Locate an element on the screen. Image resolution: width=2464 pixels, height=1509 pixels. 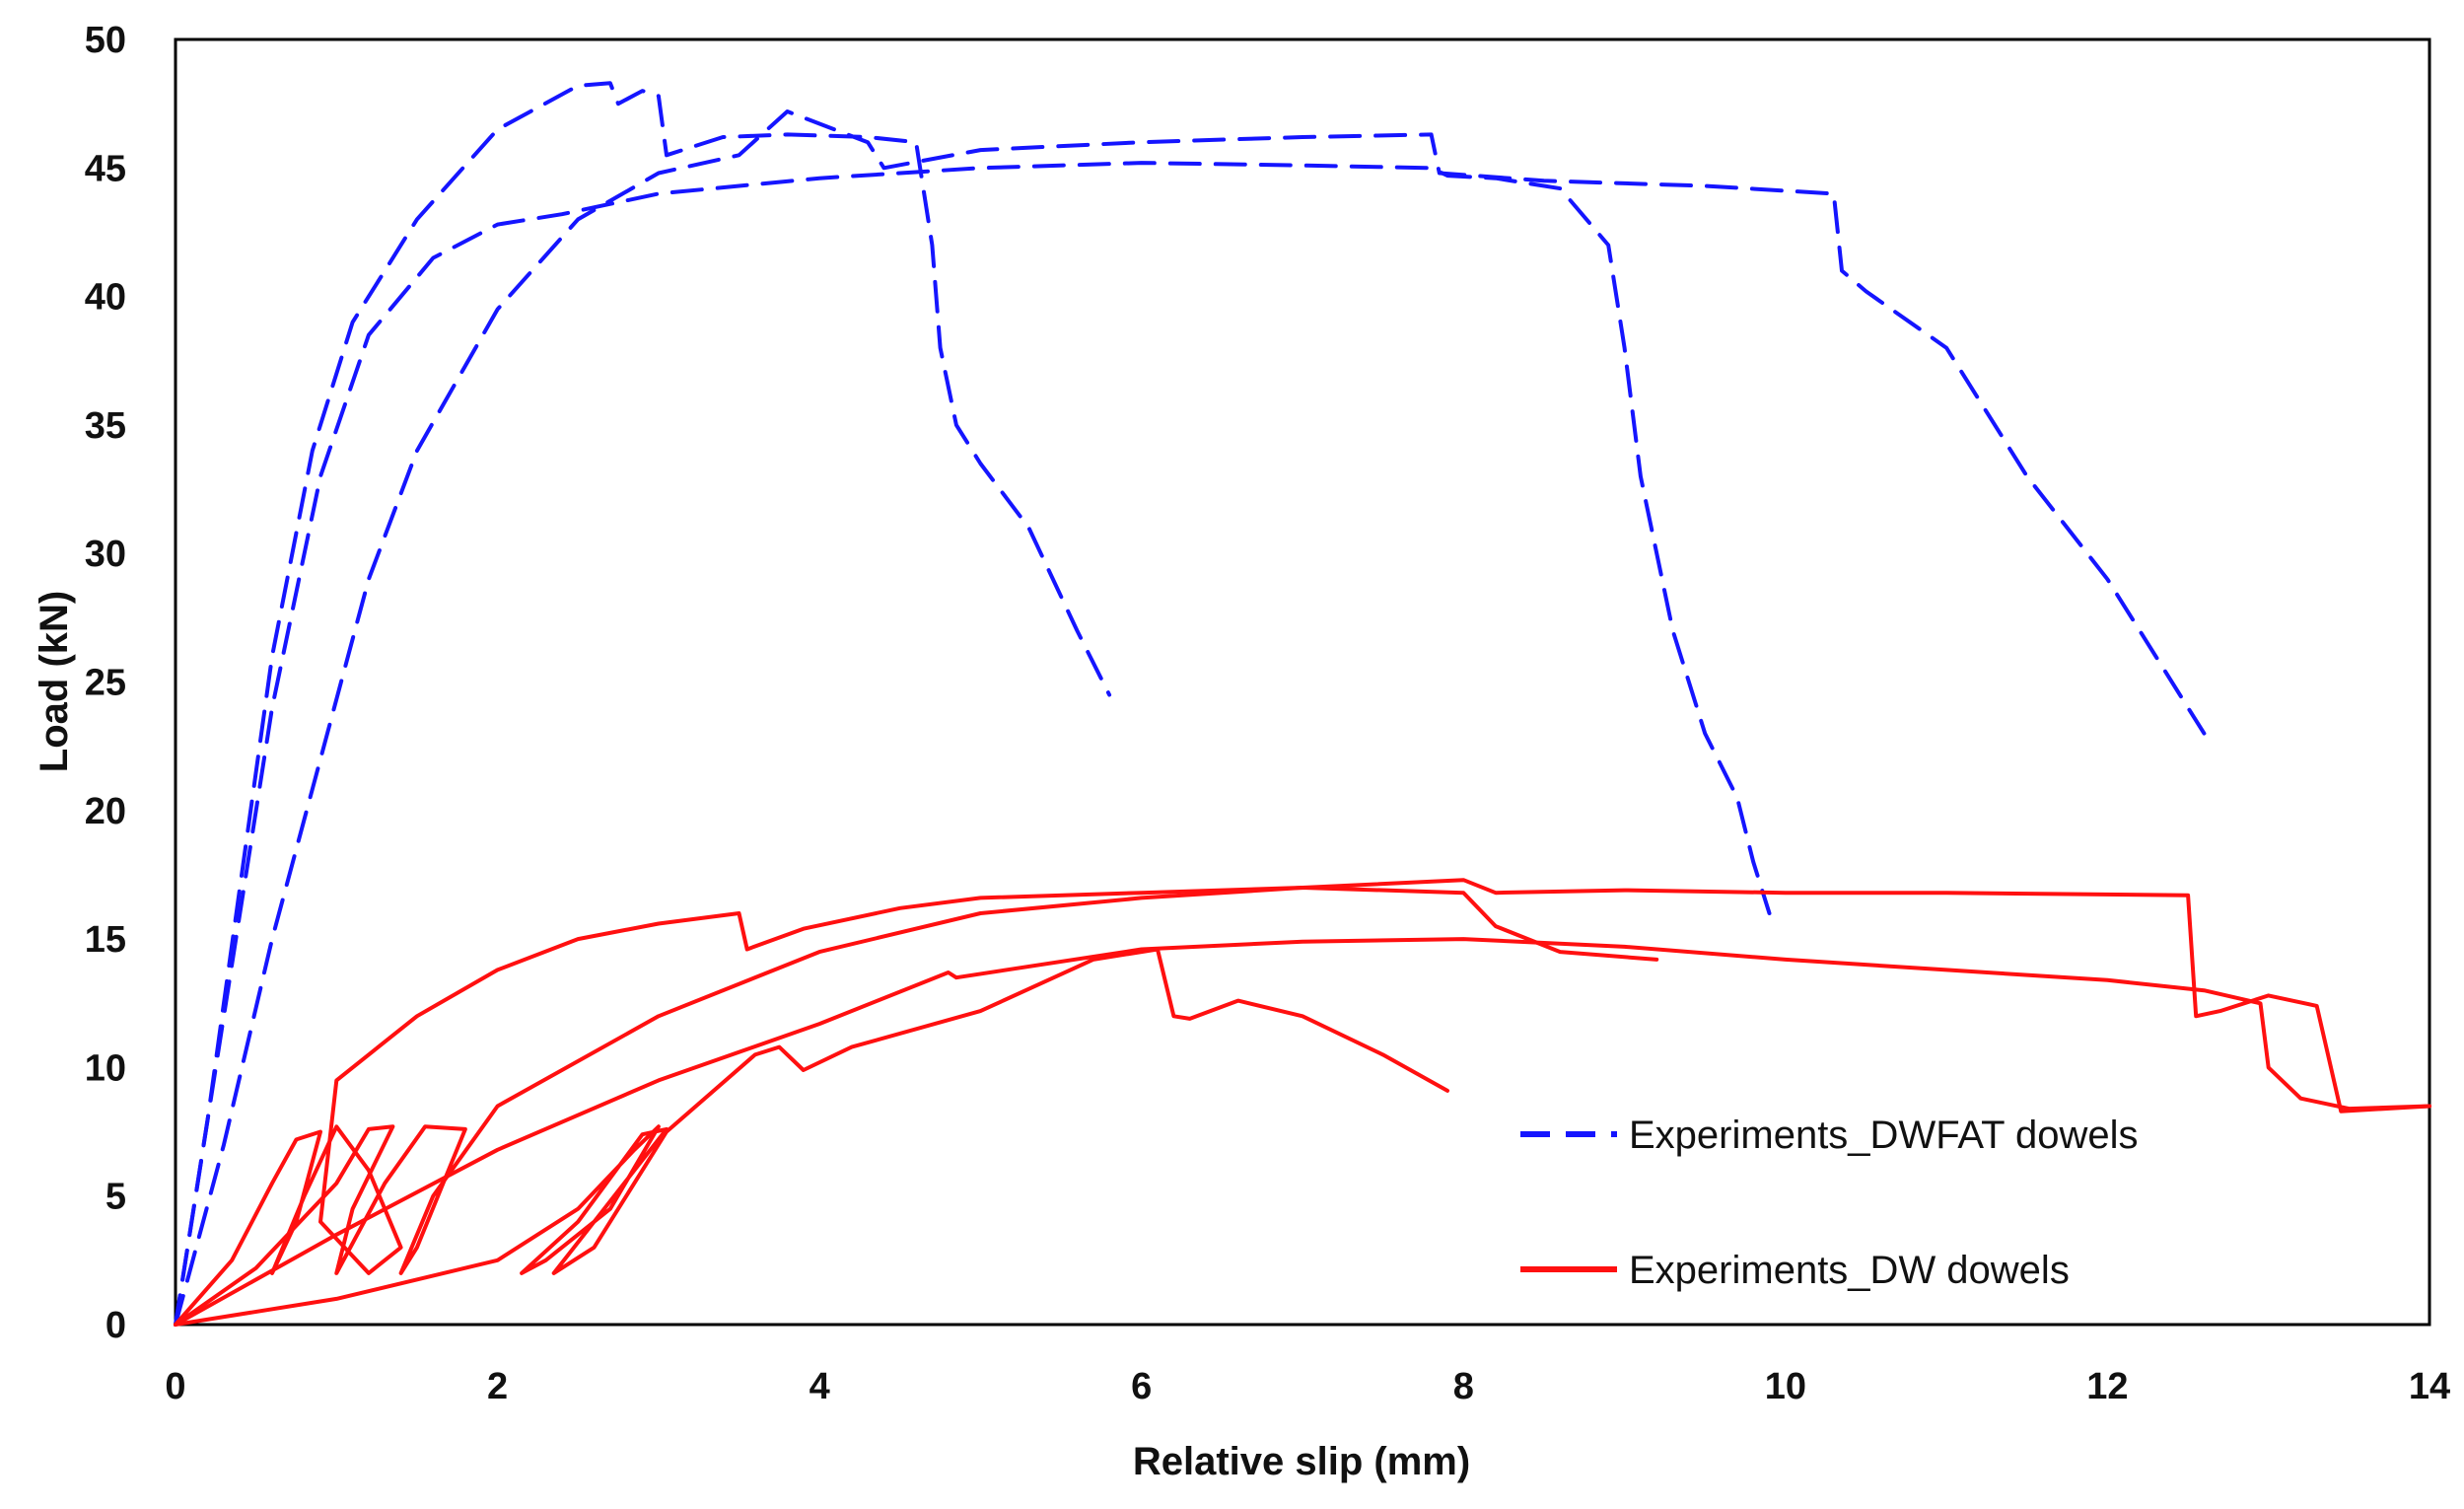
y-tick-label: 45 is located at coordinates (105, 169).